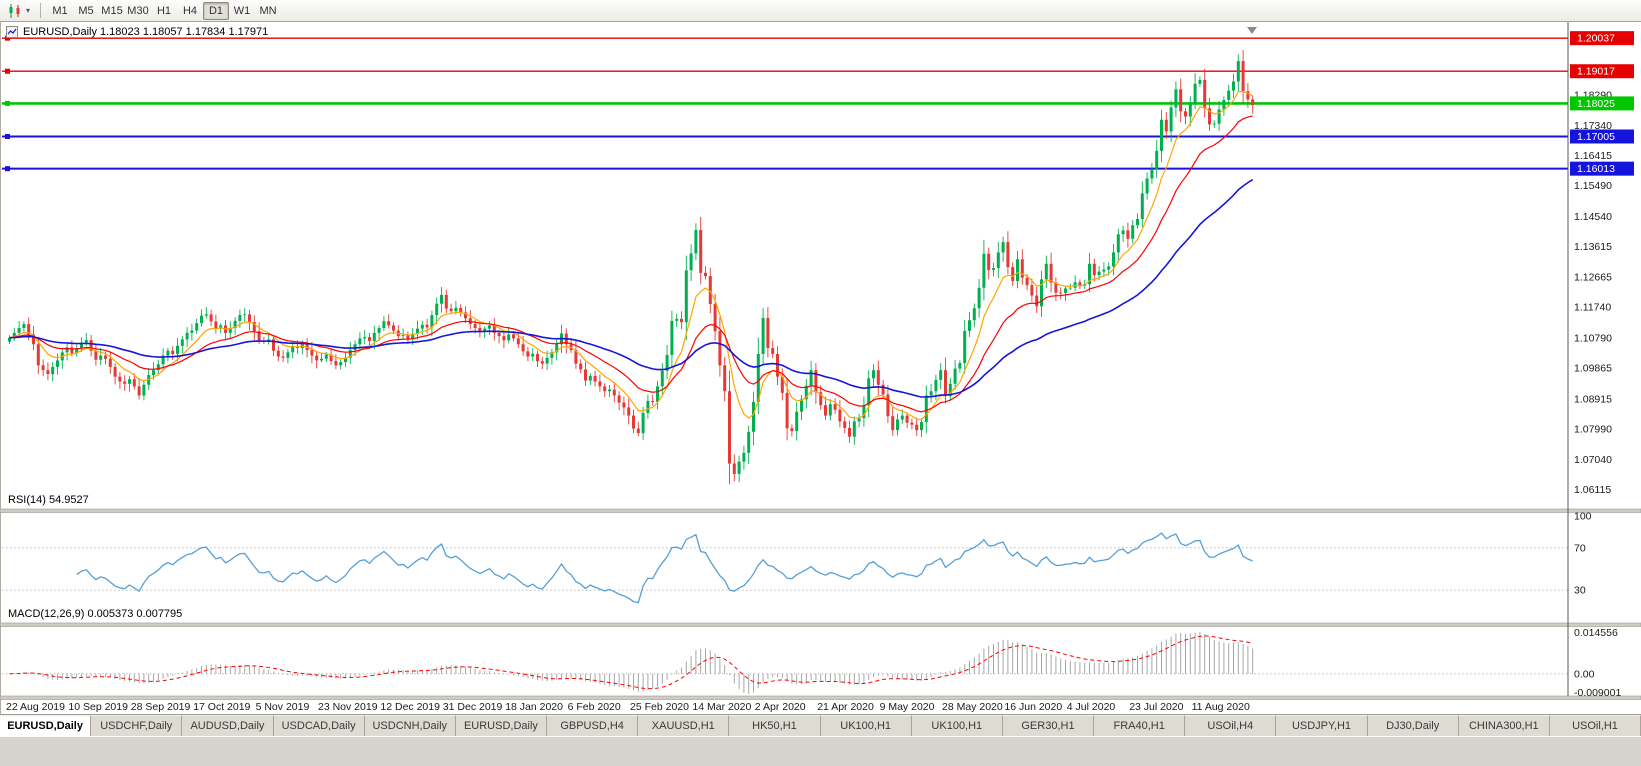 The height and width of the screenshot is (766, 1641). What do you see at coordinates (1593, 126) in the screenshot?
I see `svg-text: 1.17340` at bounding box center [1593, 126].